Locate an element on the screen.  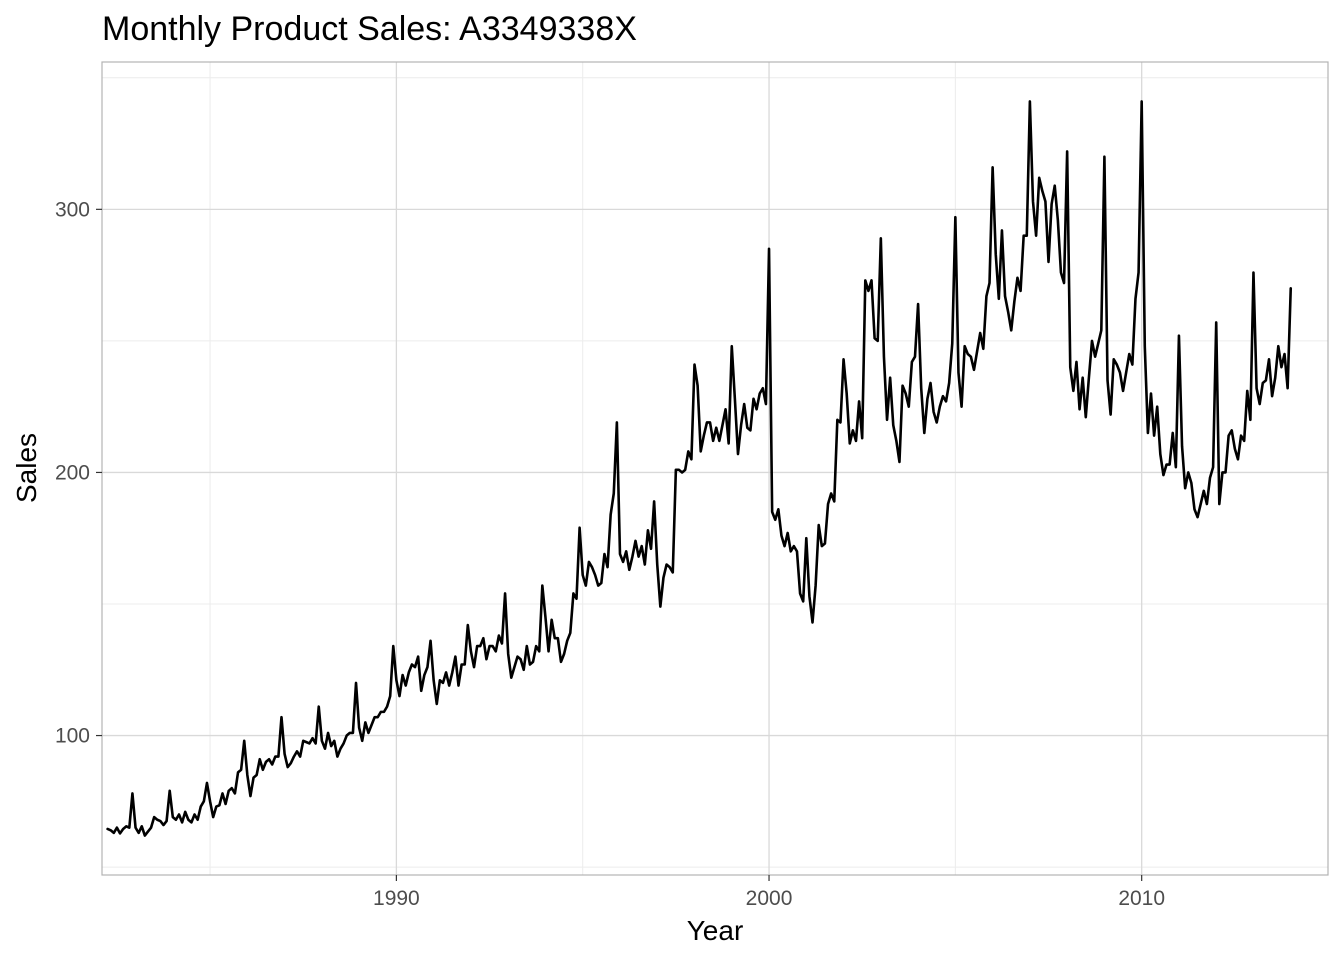
x-axis-ticks: 1990 2000 2010 is located at coordinates (769, 892).